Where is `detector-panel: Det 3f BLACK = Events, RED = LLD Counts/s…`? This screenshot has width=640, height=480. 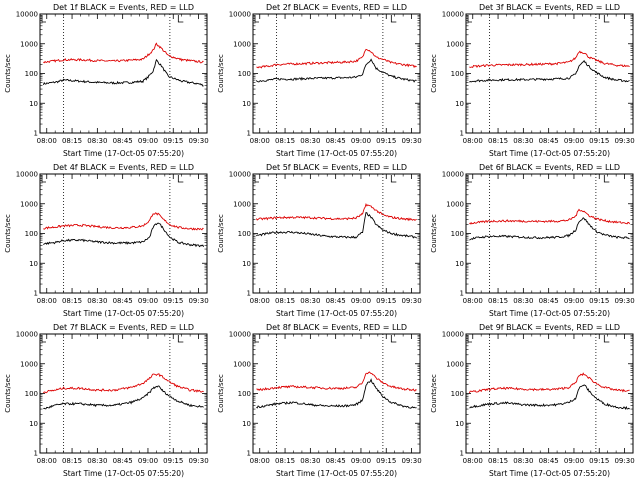
detector-panel: Det 3f BLACK = Events, RED = LLD Counts/s… is located at coordinates (532, 80).